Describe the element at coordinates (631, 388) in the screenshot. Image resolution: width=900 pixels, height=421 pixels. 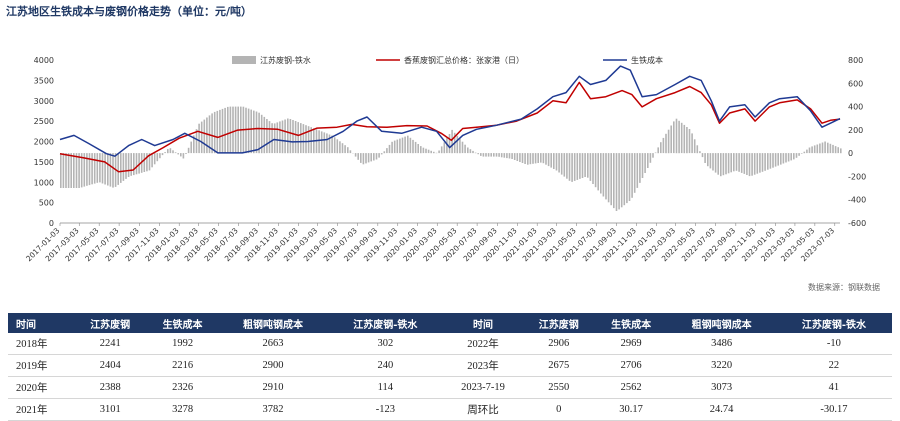
I see `table-cell: 2562` at that location.